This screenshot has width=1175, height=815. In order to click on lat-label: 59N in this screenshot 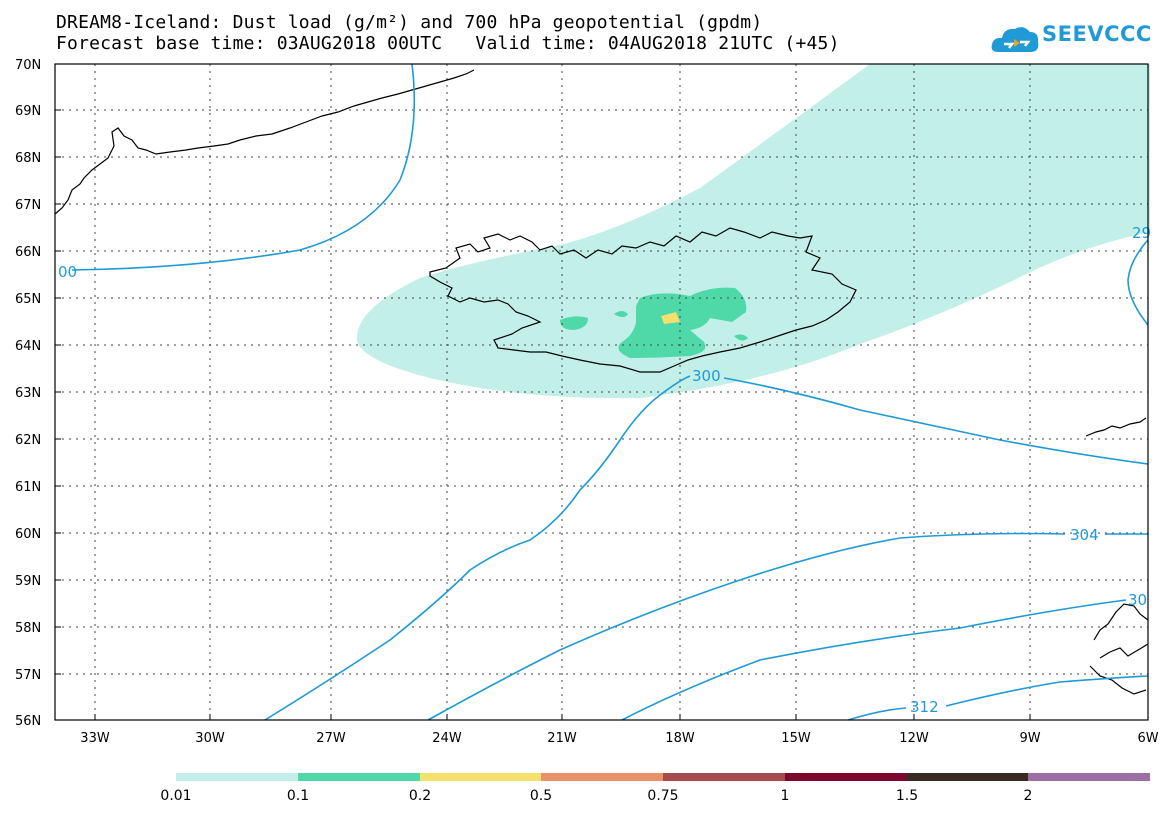, I will do `click(28, 581)`.